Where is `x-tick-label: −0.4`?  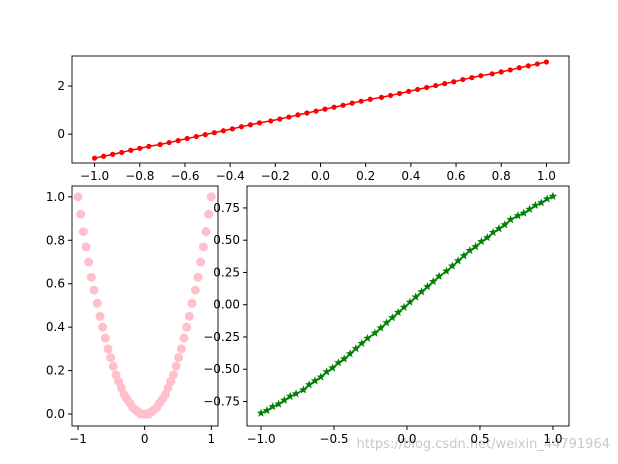 x-tick-label: −0.4 is located at coordinates (230, 176).